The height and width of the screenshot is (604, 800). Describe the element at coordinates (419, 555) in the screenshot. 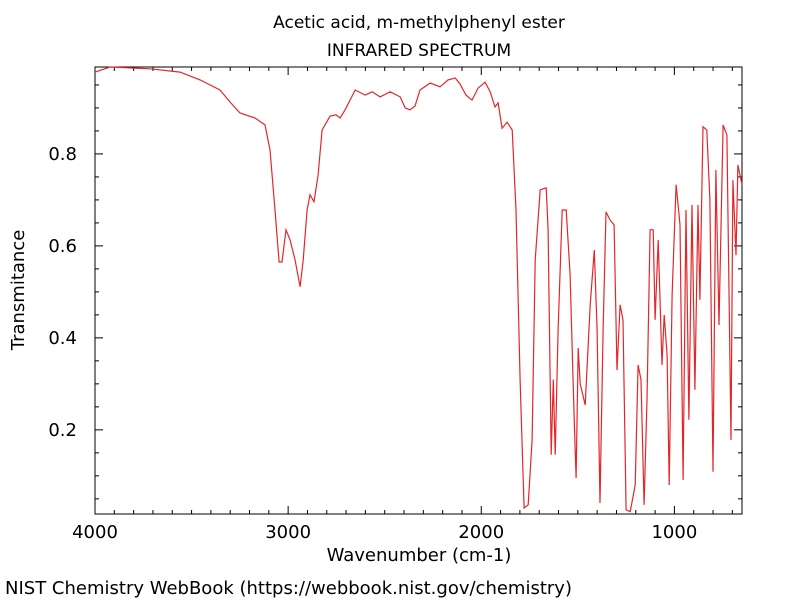

I see `x-axis-label: Wavenumber (cm-1)` at that location.